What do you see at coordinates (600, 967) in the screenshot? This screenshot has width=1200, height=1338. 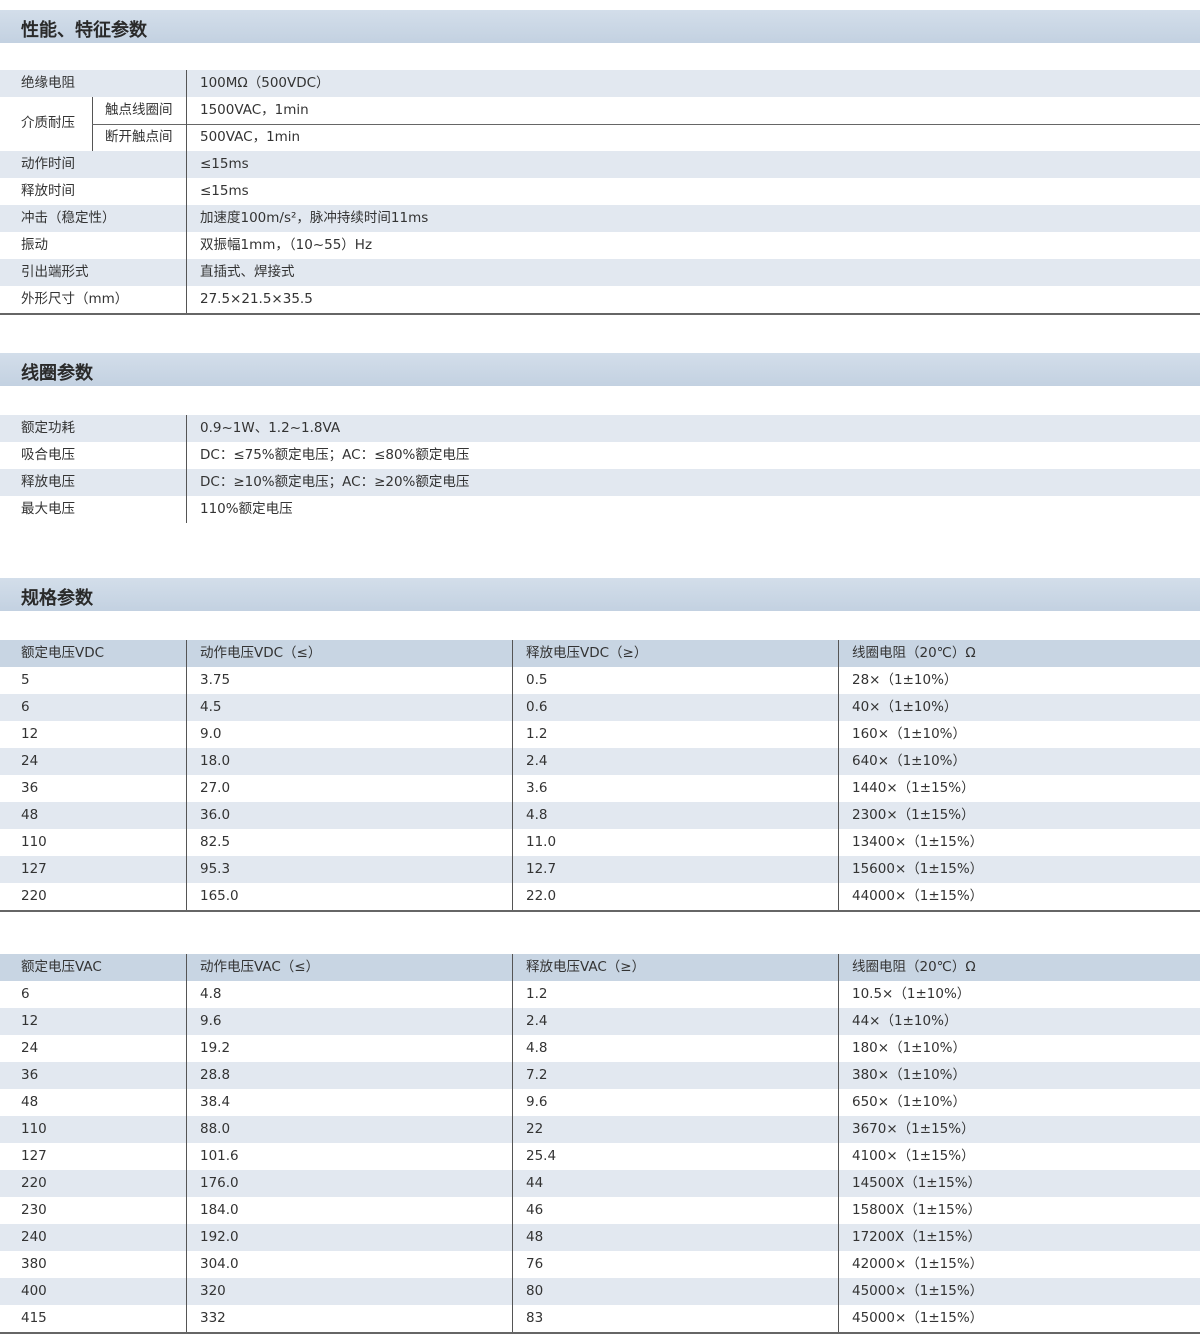 I see `table-header-row: 额定电压VAC 动作电压VAC（≤） 释放电压VAC（≥） 线圈电阻（20℃）Ω` at bounding box center [600, 967].